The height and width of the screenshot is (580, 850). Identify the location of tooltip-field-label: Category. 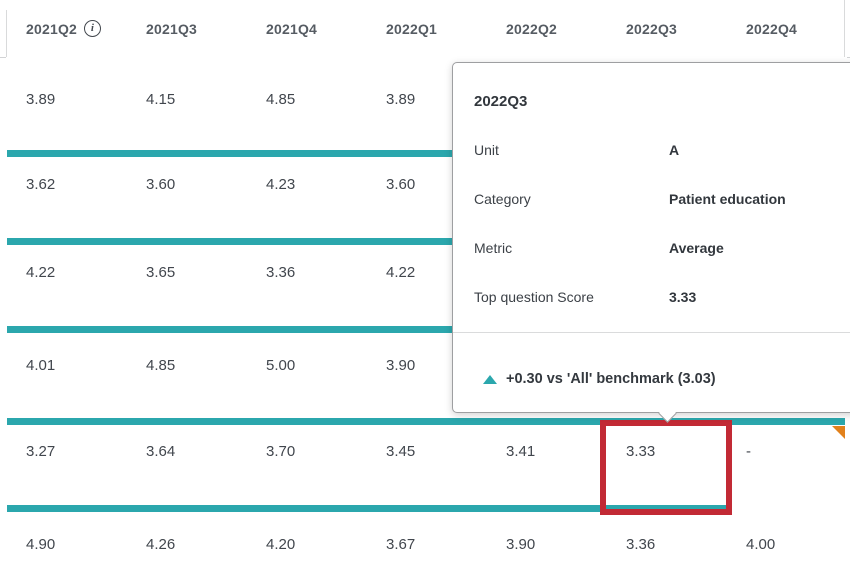
(502, 198).